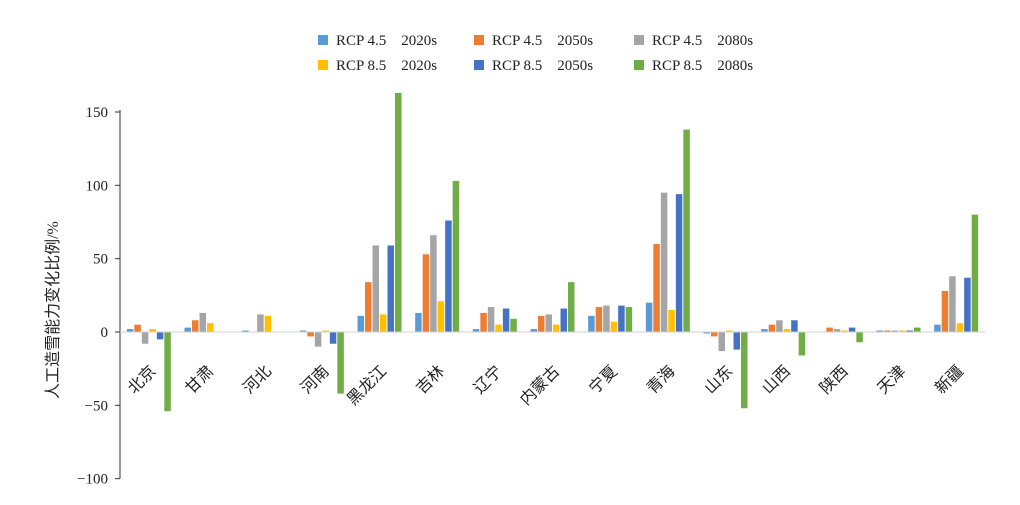 This screenshot has width=1020, height=505. Describe the element at coordinates (776, 379) in the screenshot. I see `category-label: 山西` at that location.